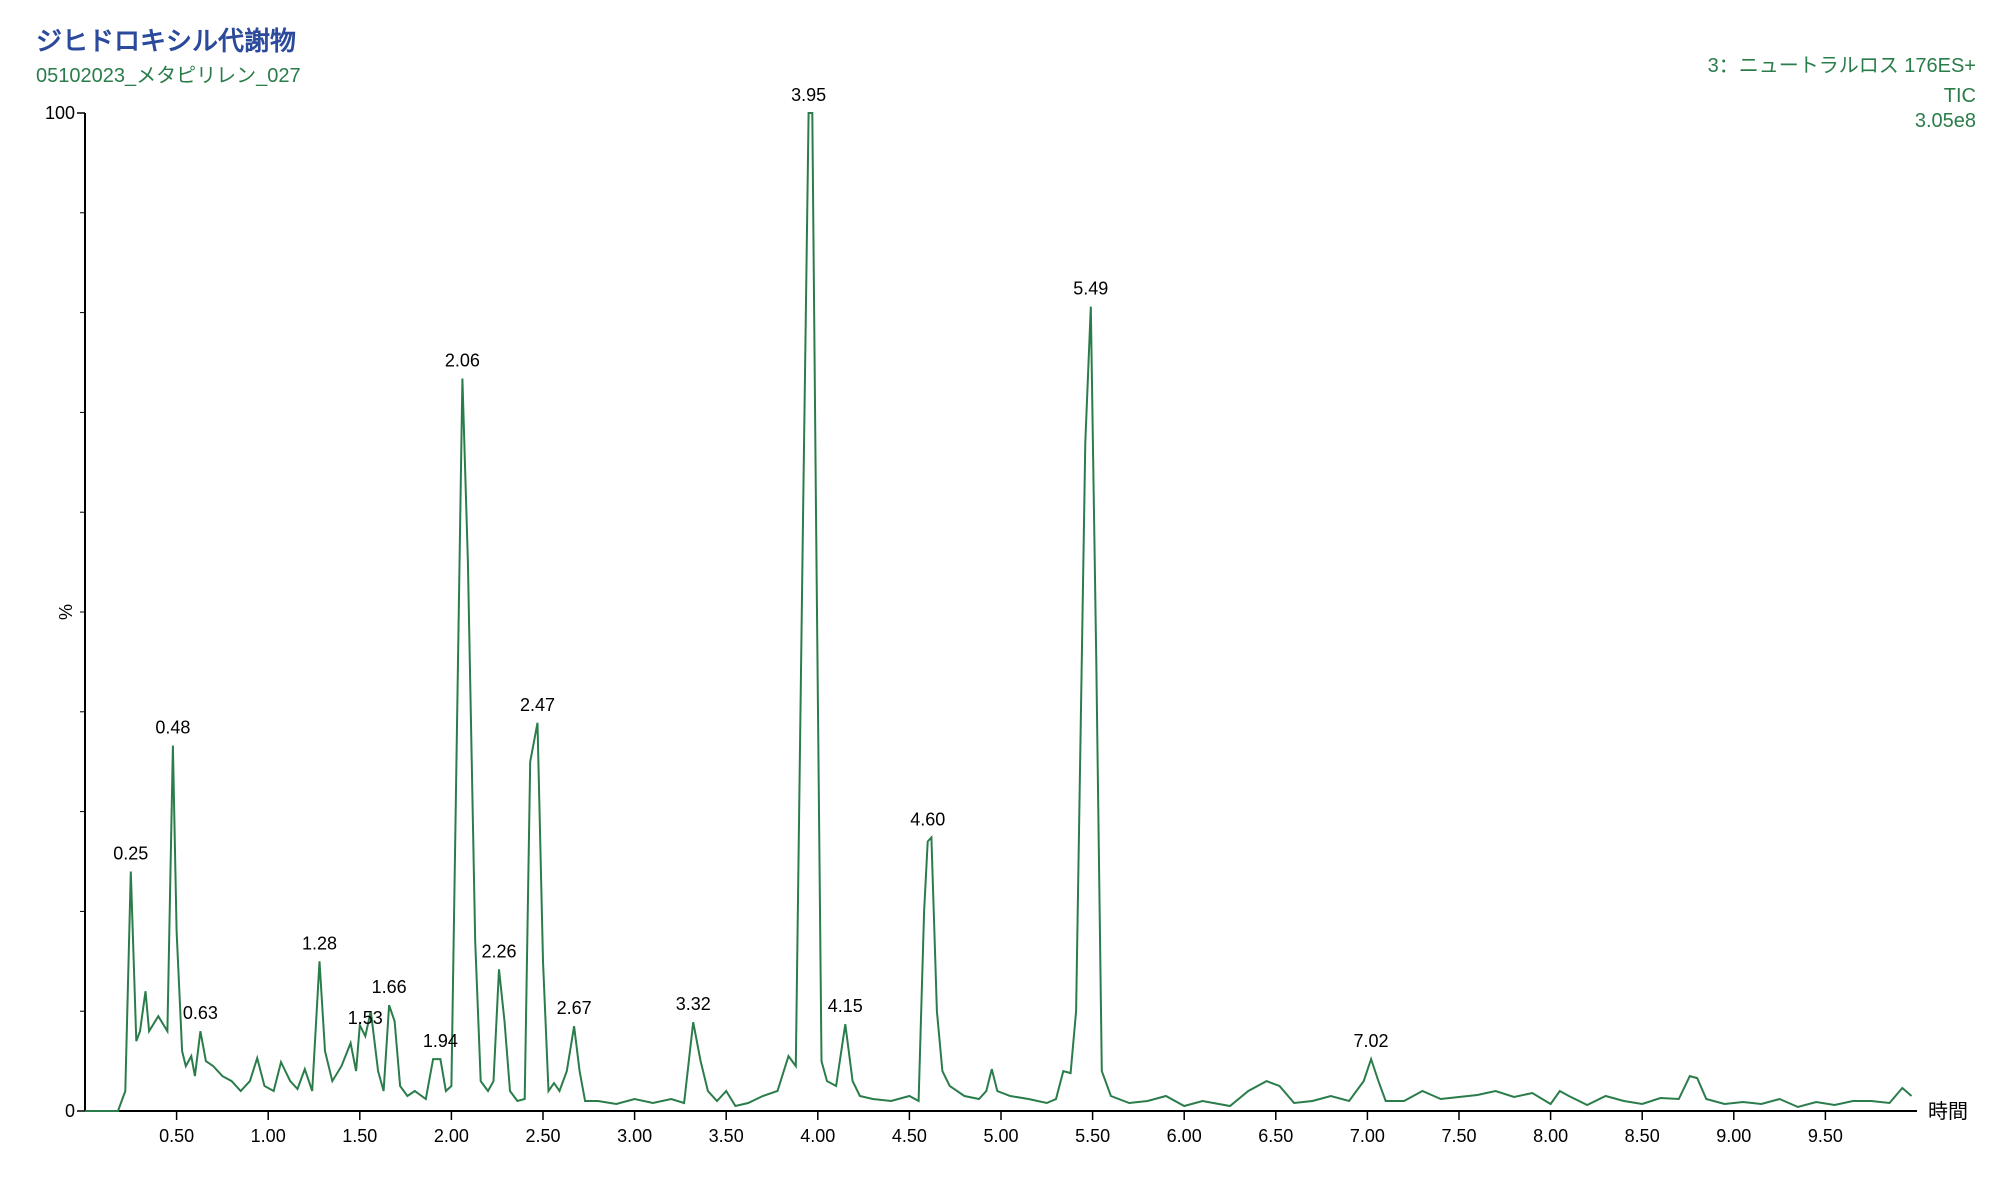 The width and height of the screenshot is (2000, 1178). I want to click on y-tick-label: 0, so click(70, 1111).